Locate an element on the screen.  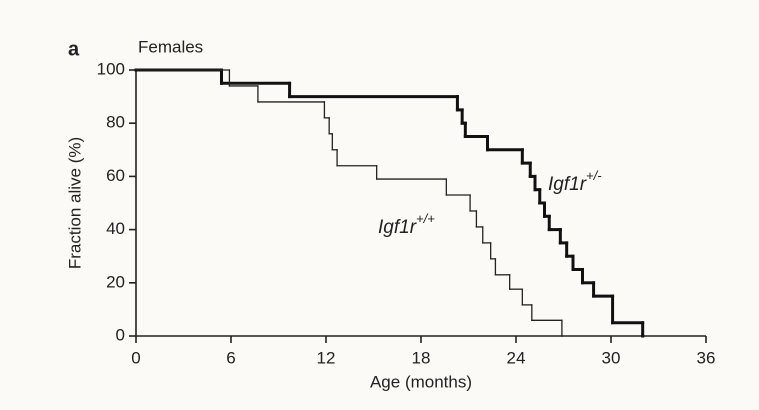
x-tick-label: 18 is located at coordinates (421, 357).